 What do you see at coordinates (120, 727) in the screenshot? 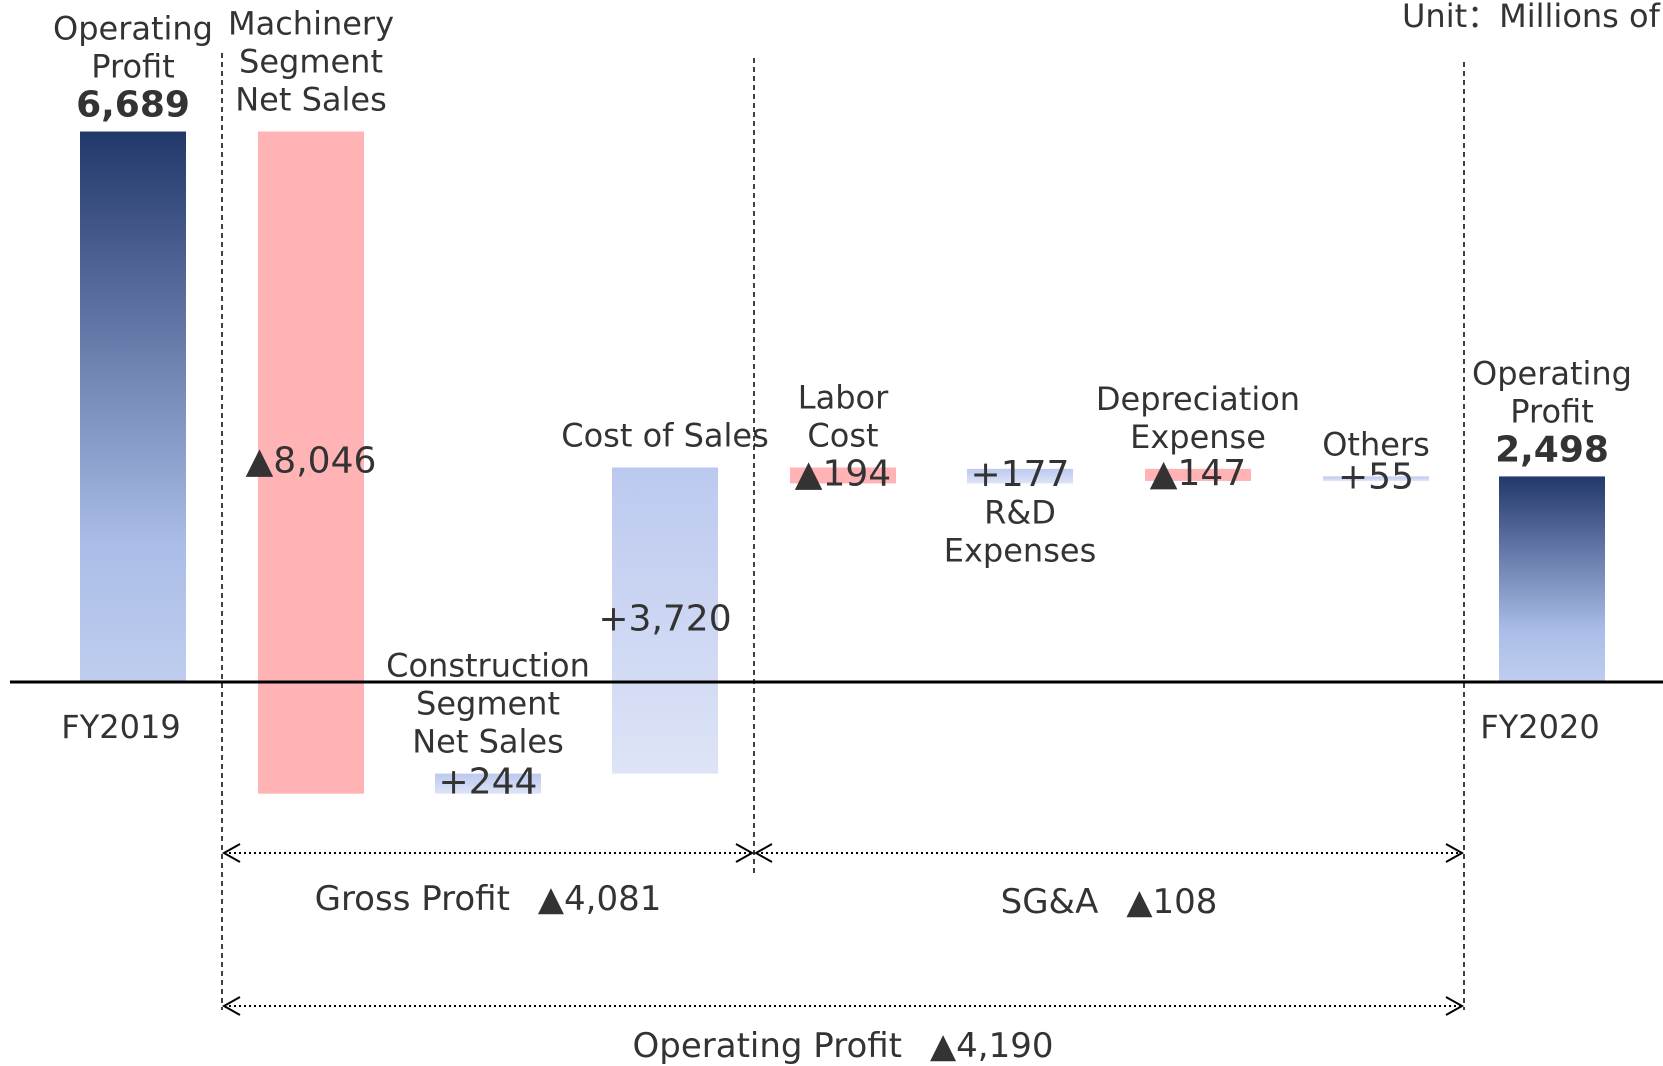
I see `period-label: FY2019` at bounding box center [120, 727].